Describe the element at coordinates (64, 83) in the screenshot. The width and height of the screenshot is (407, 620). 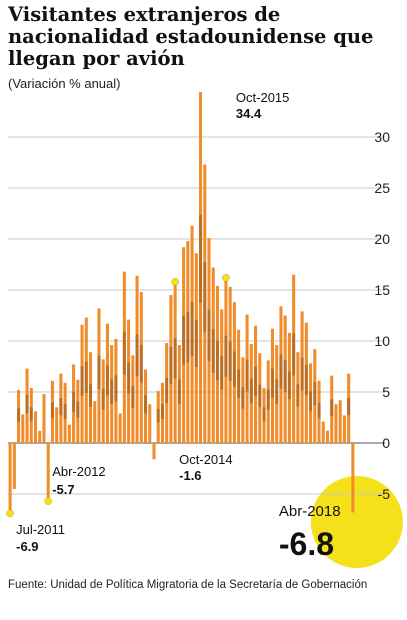
I see `chart-subtitle: (Variación % anual)` at that location.